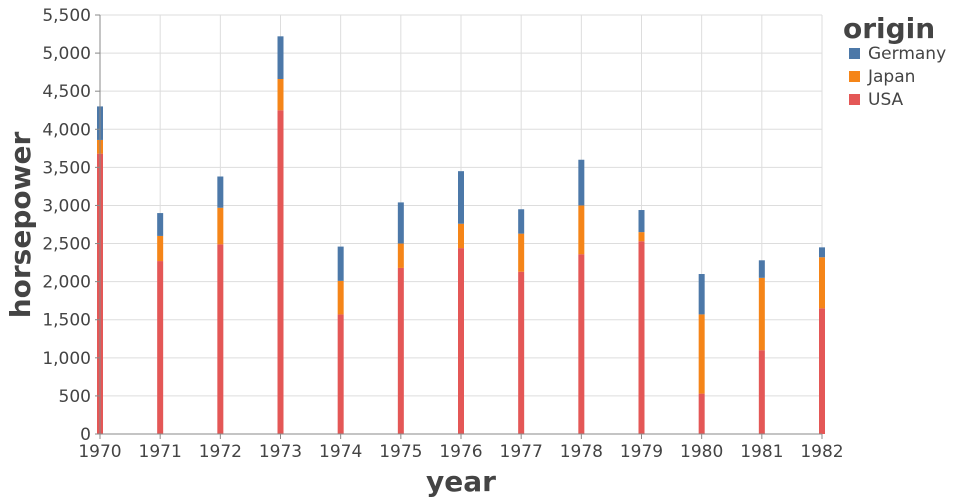  What do you see at coordinates (581, 344) in the screenshot?
I see `bar-usa-1978` at bounding box center [581, 344].